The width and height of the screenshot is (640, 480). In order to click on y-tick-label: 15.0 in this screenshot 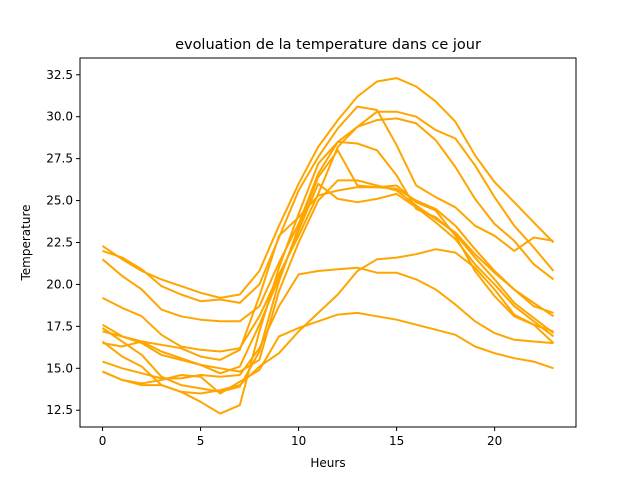, I will do `click(59, 368)`.